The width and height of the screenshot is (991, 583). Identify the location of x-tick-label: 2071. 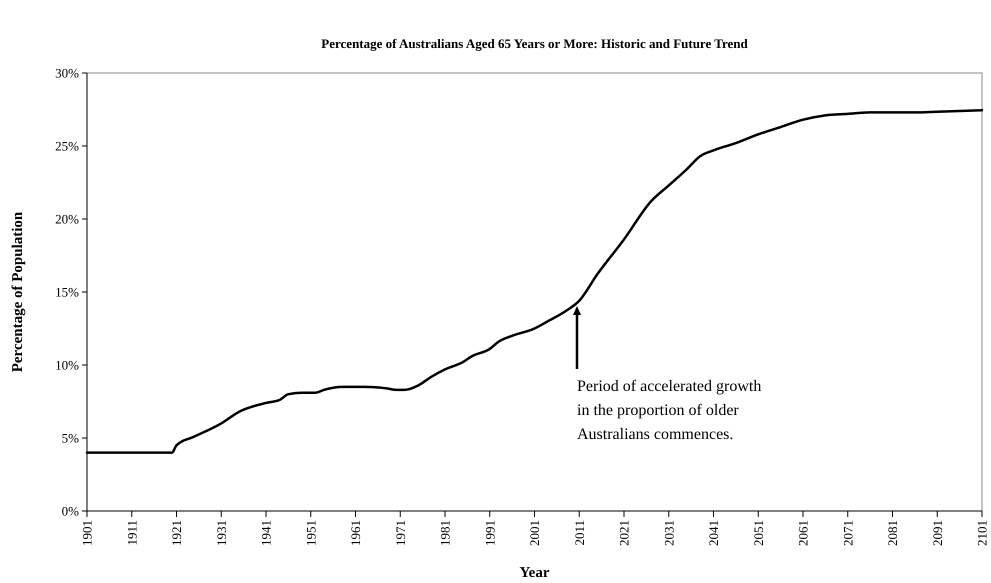
(848, 533).